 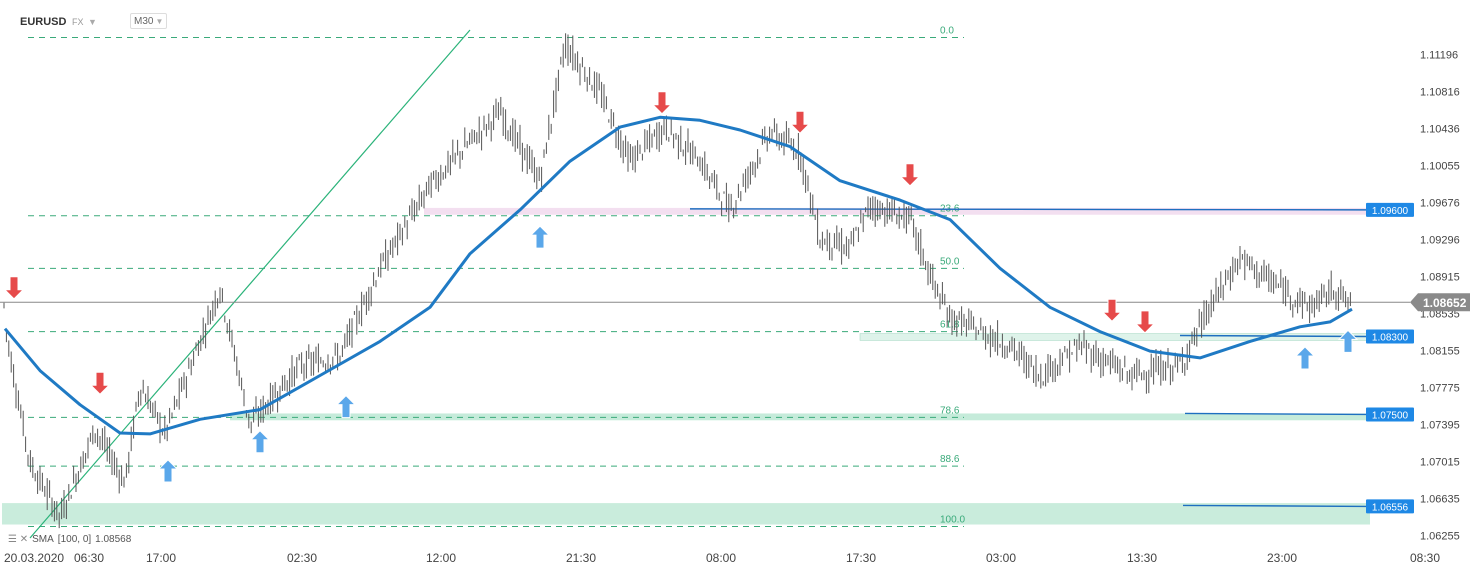 What do you see at coordinates (1440, 352) in the screenshot?
I see `y-tick-label: 1.08155` at bounding box center [1440, 352].